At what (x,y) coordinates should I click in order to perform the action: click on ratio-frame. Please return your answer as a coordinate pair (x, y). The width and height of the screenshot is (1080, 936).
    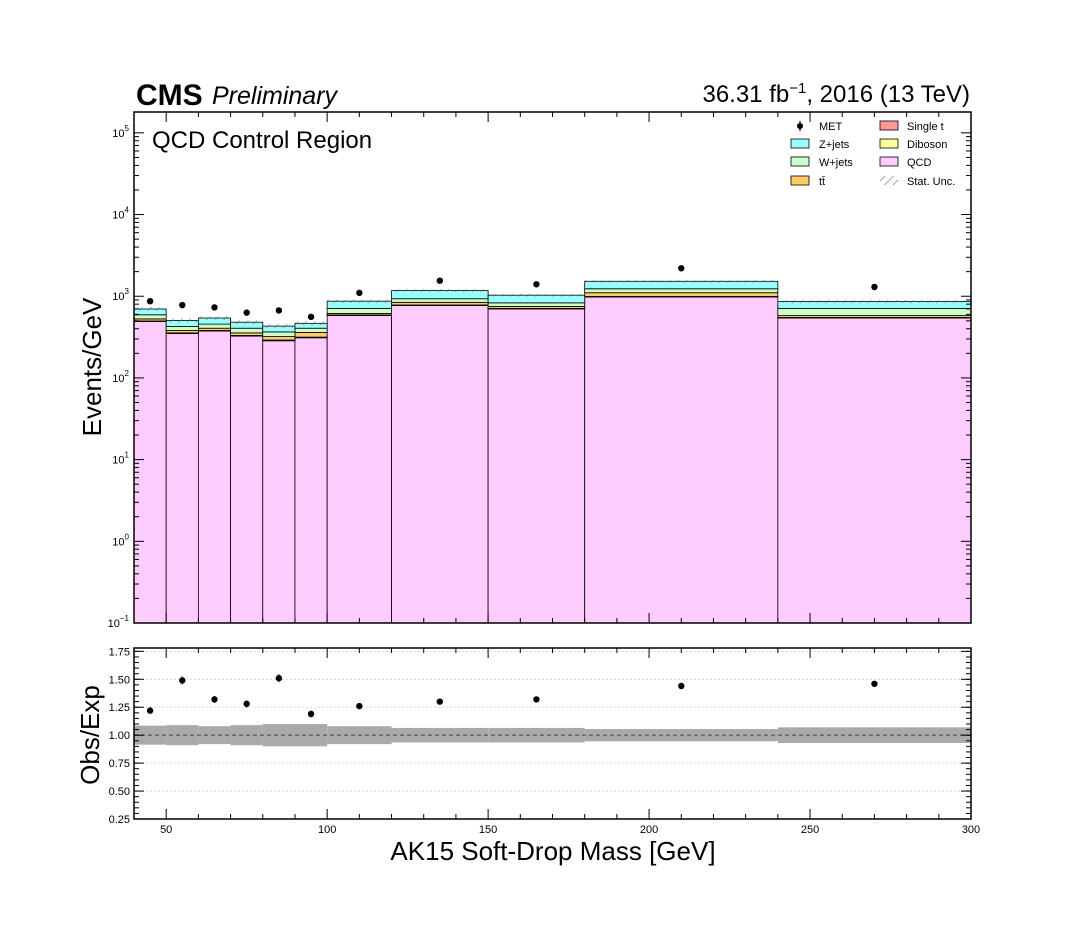
    Looking at the image, I should click on (552, 733).